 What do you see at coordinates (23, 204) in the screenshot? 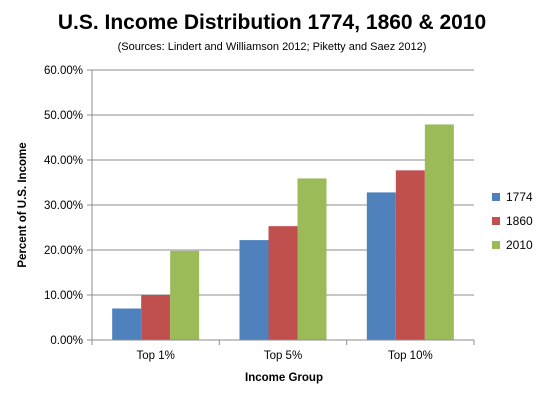
I see `y-axis-title: Percent of U.S. Income` at bounding box center [23, 204].